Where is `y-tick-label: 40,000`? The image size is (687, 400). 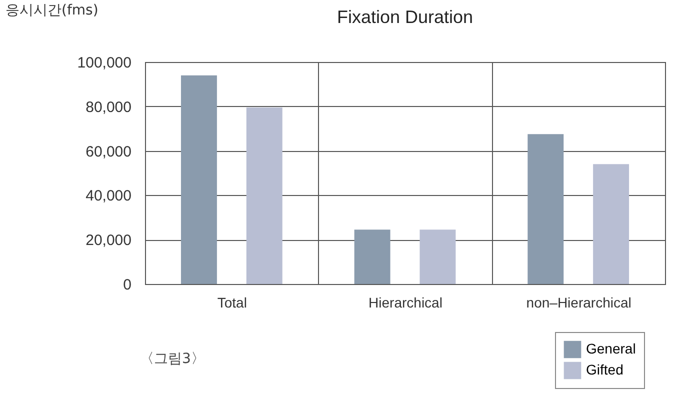 y-tick-label: 40,000 is located at coordinates (109, 196).